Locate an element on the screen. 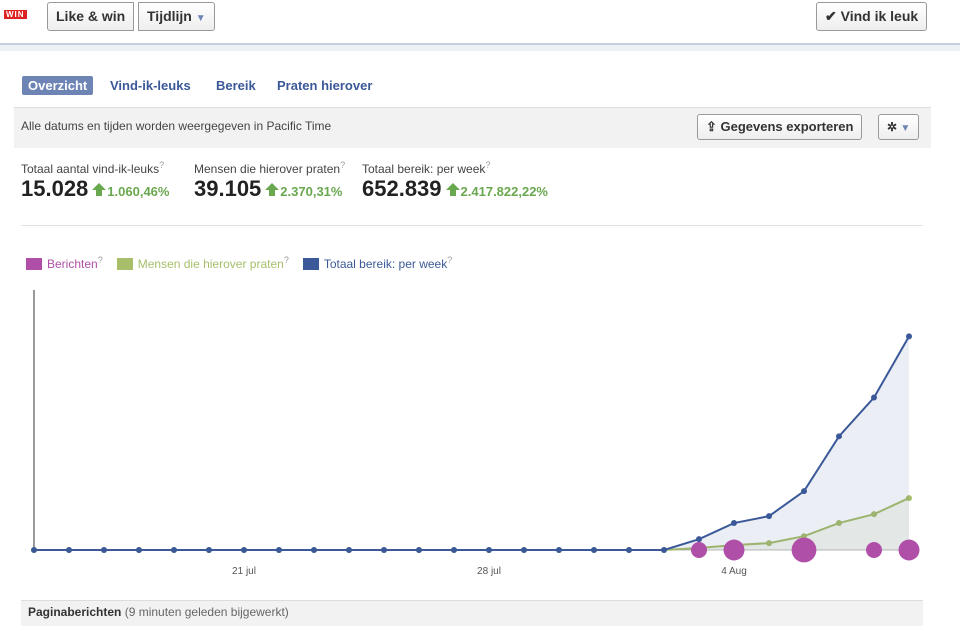 The height and width of the screenshot is (626, 960). x-tick-label: 21 jul is located at coordinates (244, 571).